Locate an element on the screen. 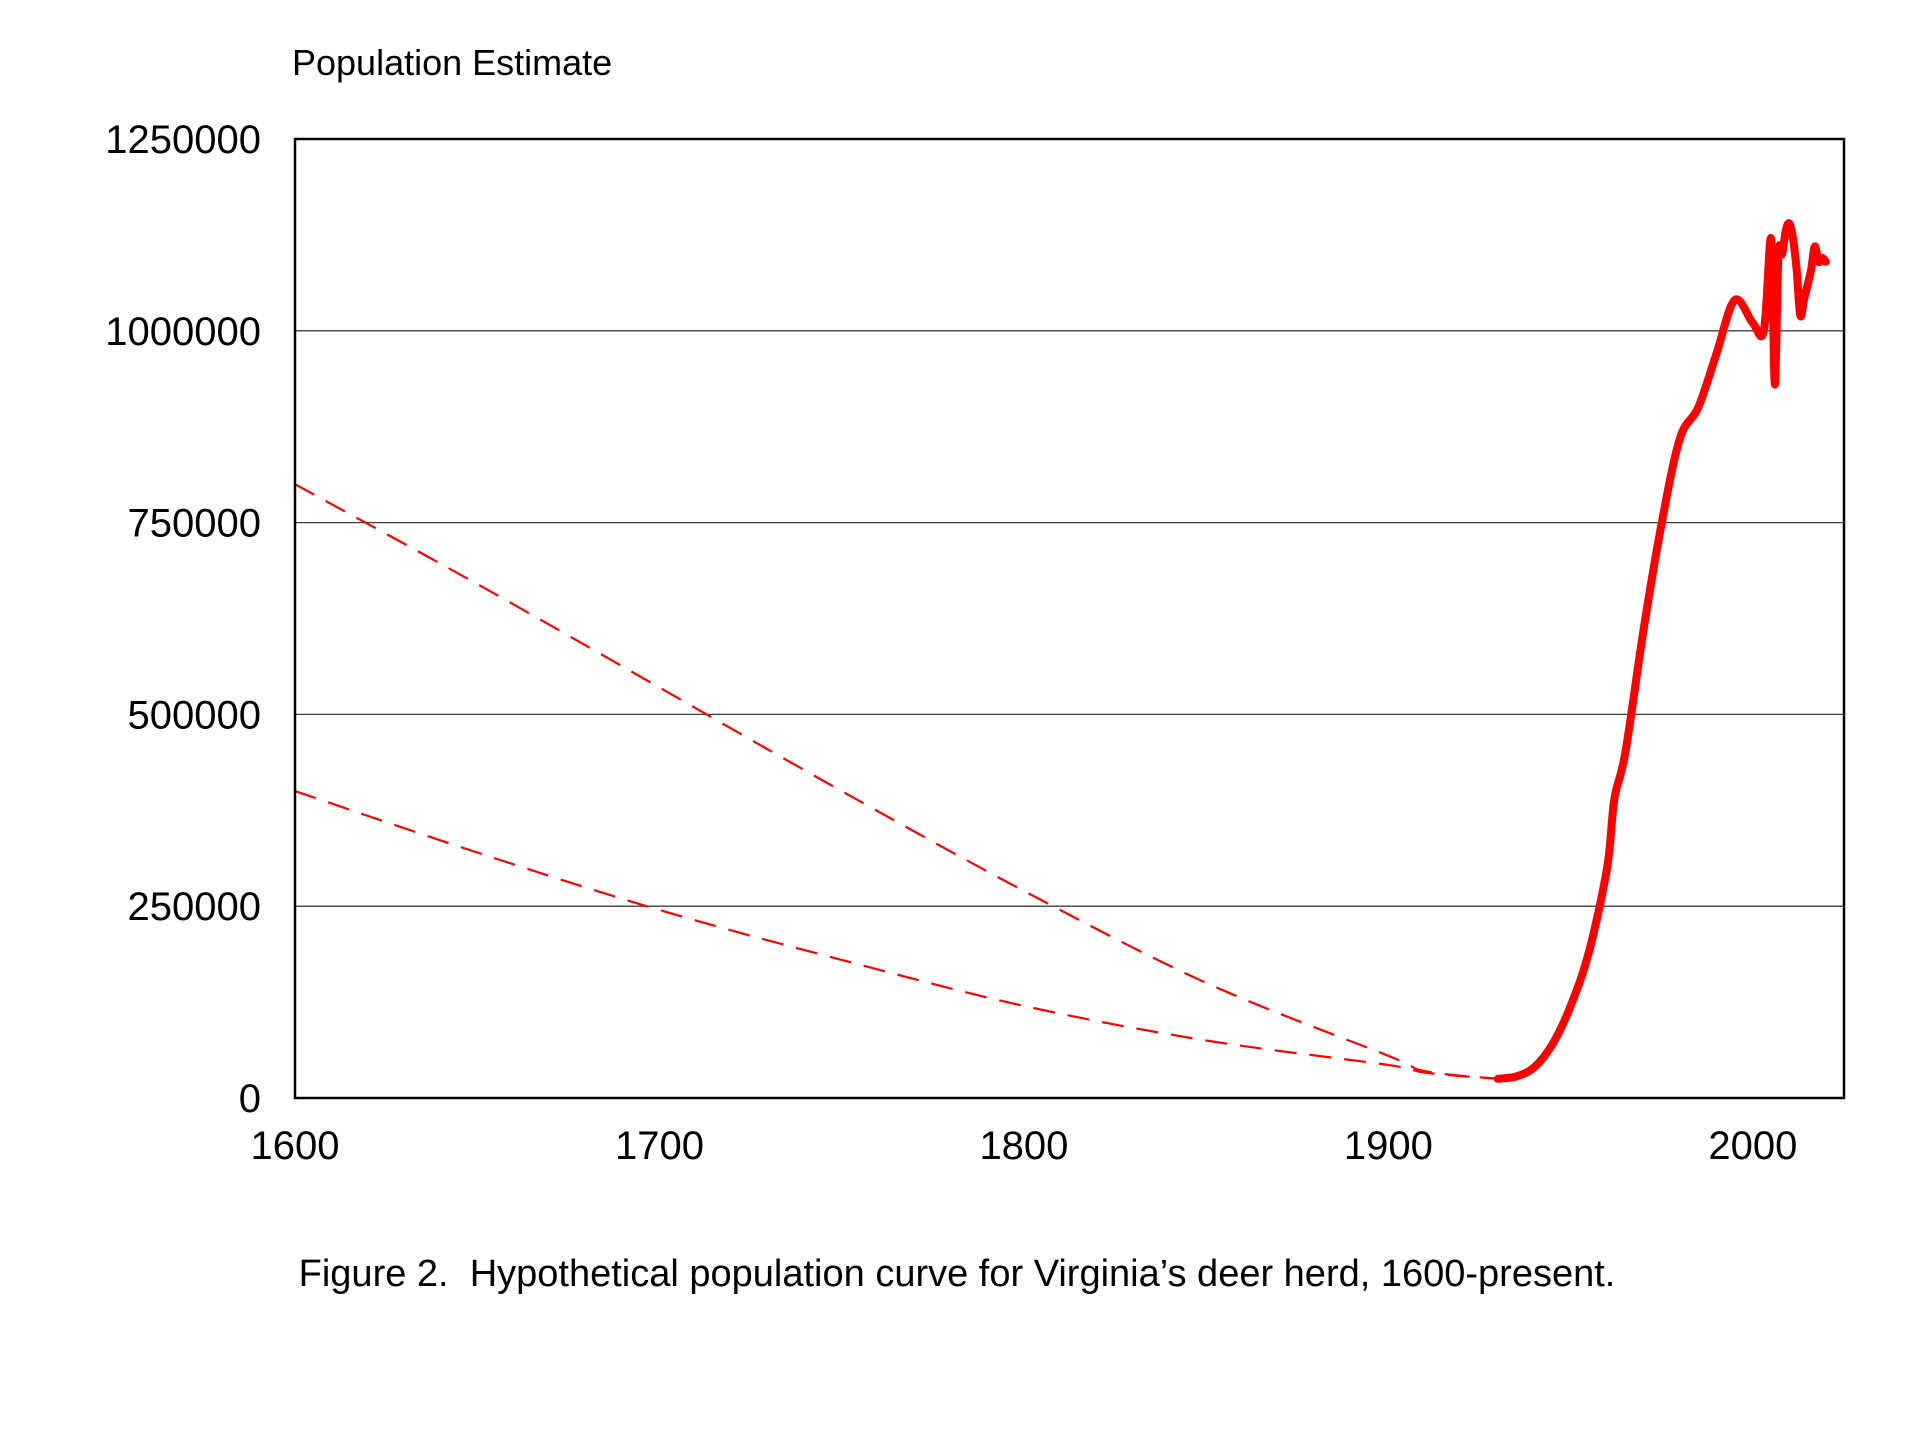 The height and width of the screenshot is (1436, 1914). x-tick-label: 2000 is located at coordinates (1752, 1146).